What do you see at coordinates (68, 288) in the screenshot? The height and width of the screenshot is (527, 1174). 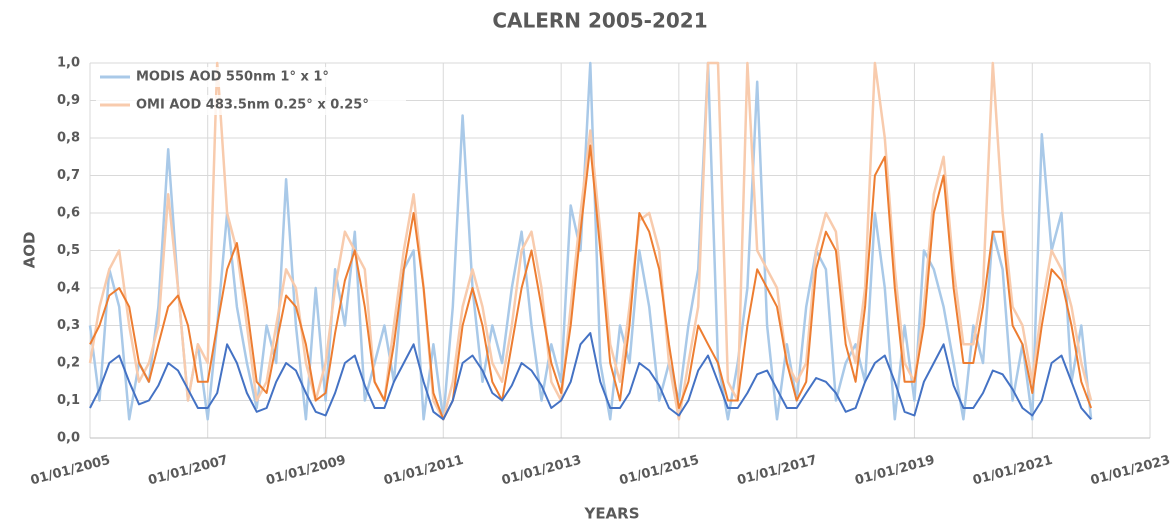 I see `y-tick-label: 0,4` at bounding box center [68, 288].